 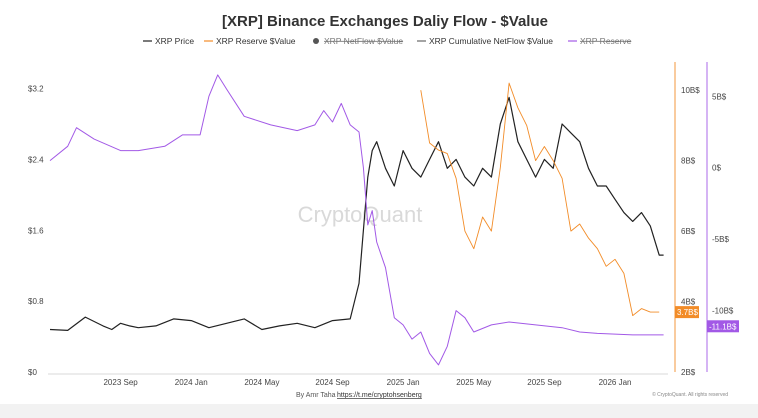 I want to click on y-left-tick-label-1: $0, so click(x=32, y=372).